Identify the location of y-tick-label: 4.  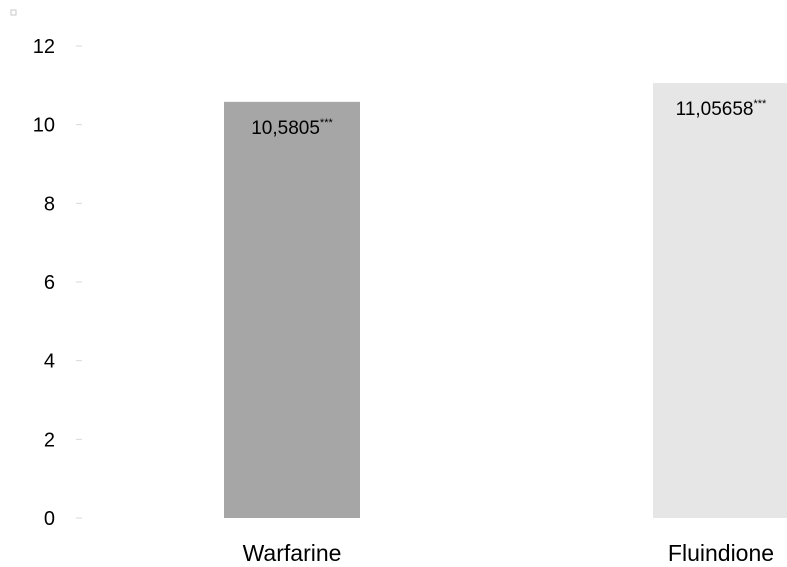
(49, 362).